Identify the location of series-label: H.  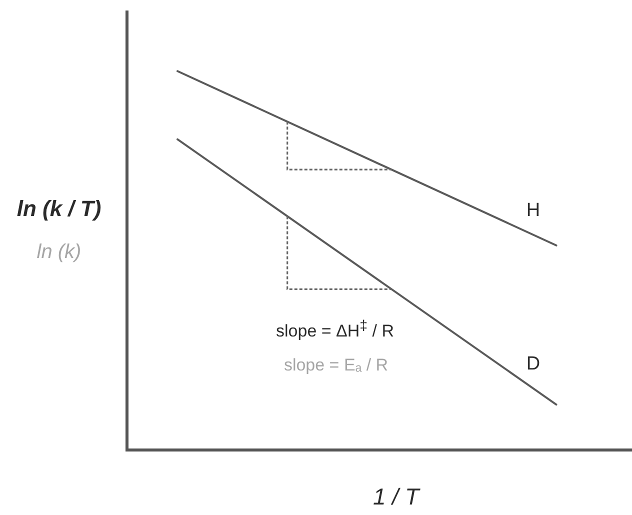
(533, 211).